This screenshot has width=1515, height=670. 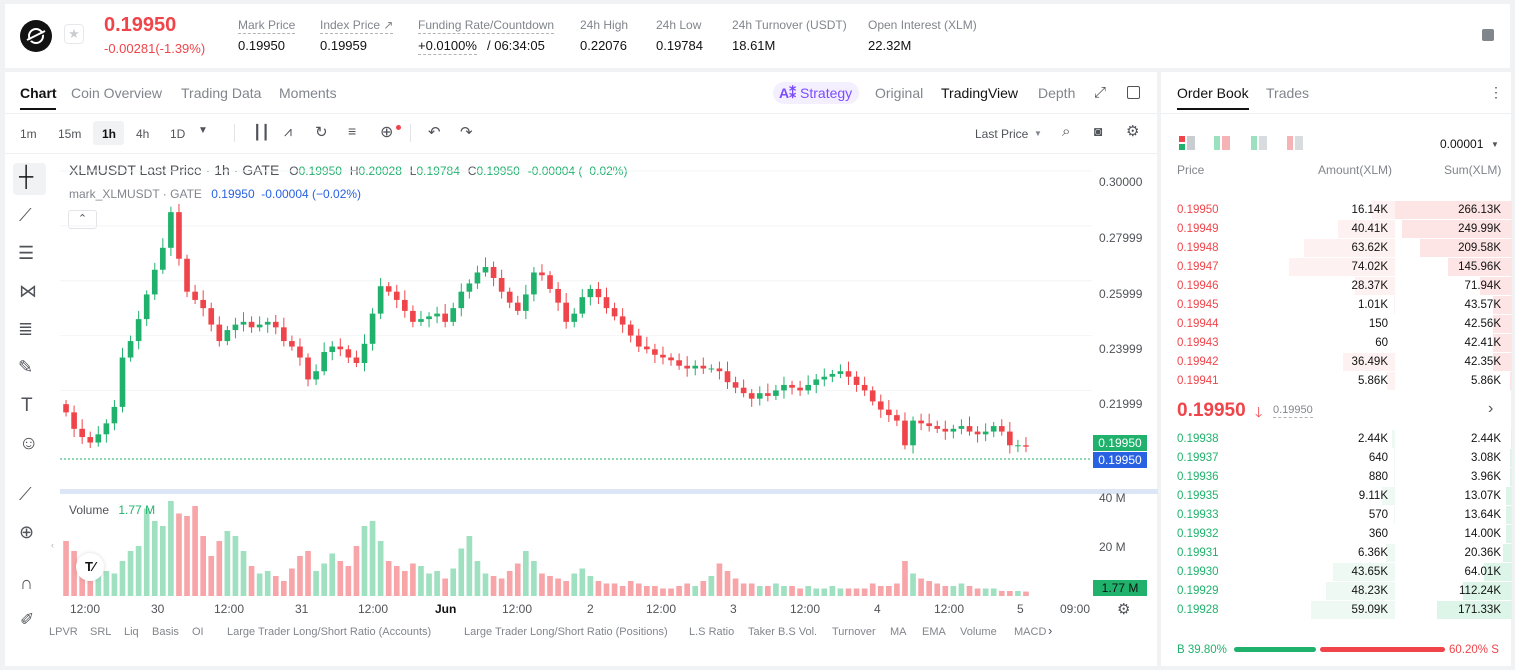 I want to click on chevron-right-icon: ›, so click(x=1491, y=408).